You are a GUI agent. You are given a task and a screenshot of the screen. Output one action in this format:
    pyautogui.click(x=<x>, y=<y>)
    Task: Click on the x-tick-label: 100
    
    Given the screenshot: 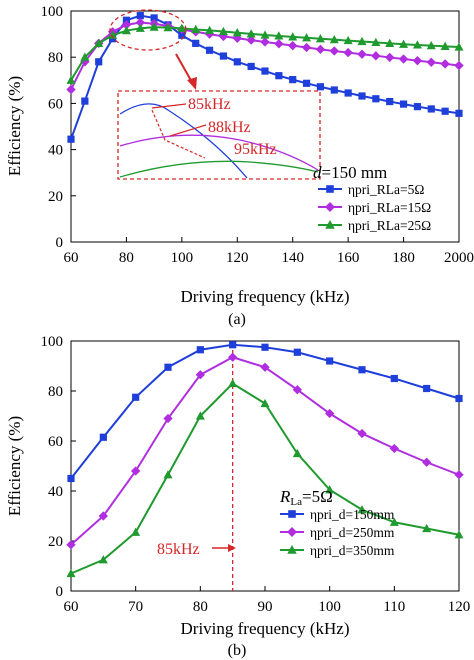 What is the action you would take?
    pyautogui.click(x=329, y=607)
    